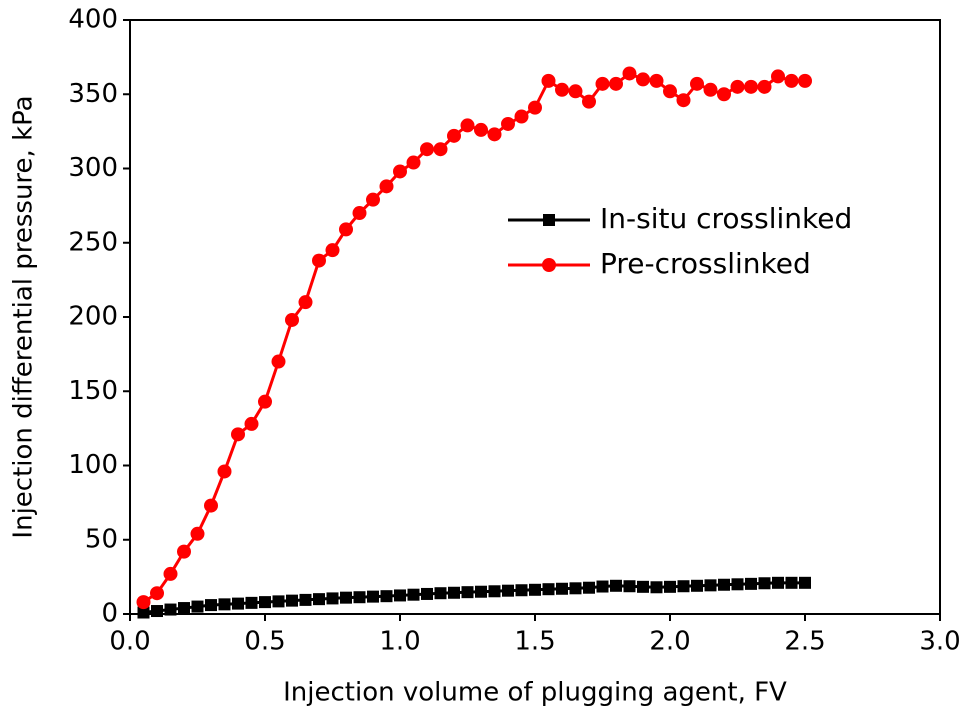  I want to click on x-tick-label: 0.5, so click(264, 642).